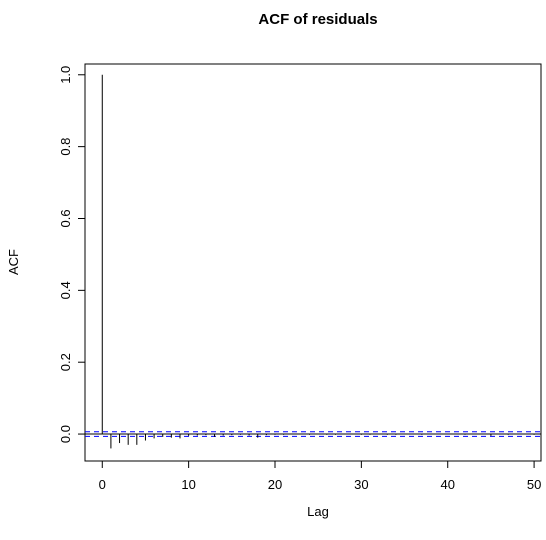  Describe the element at coordinates (188, 484) in the screenshot. I see `x-tick-label: 10` at that location.